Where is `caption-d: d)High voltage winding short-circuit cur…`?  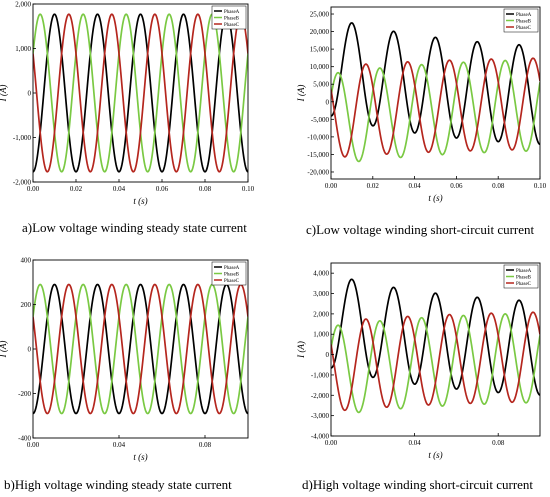 caption-d: d)High voltage winding short-circuit cur… is located at coordinates (418, 484).